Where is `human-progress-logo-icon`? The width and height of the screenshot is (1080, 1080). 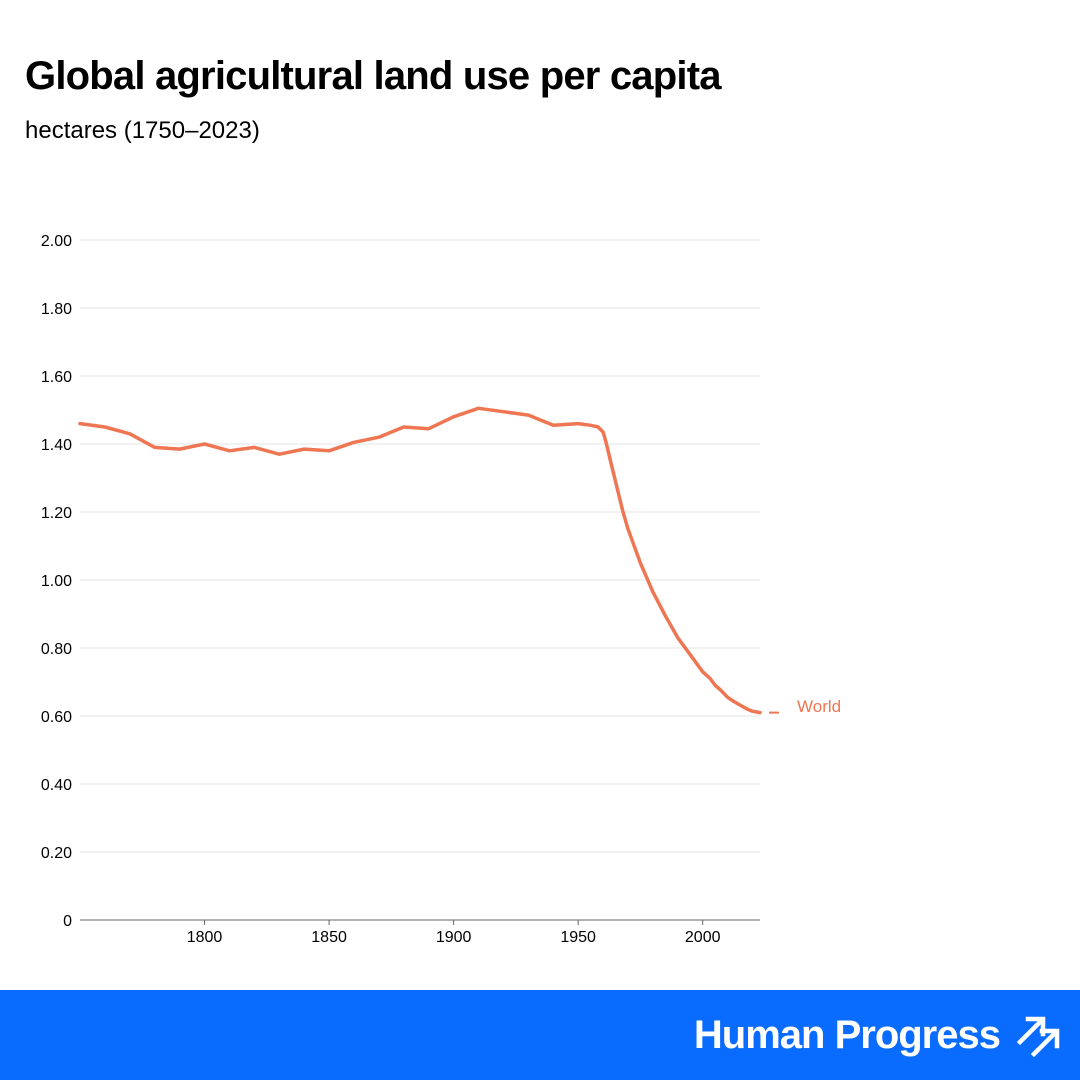
human-progress-logo-icon is located at coordinates (1038, 1037).